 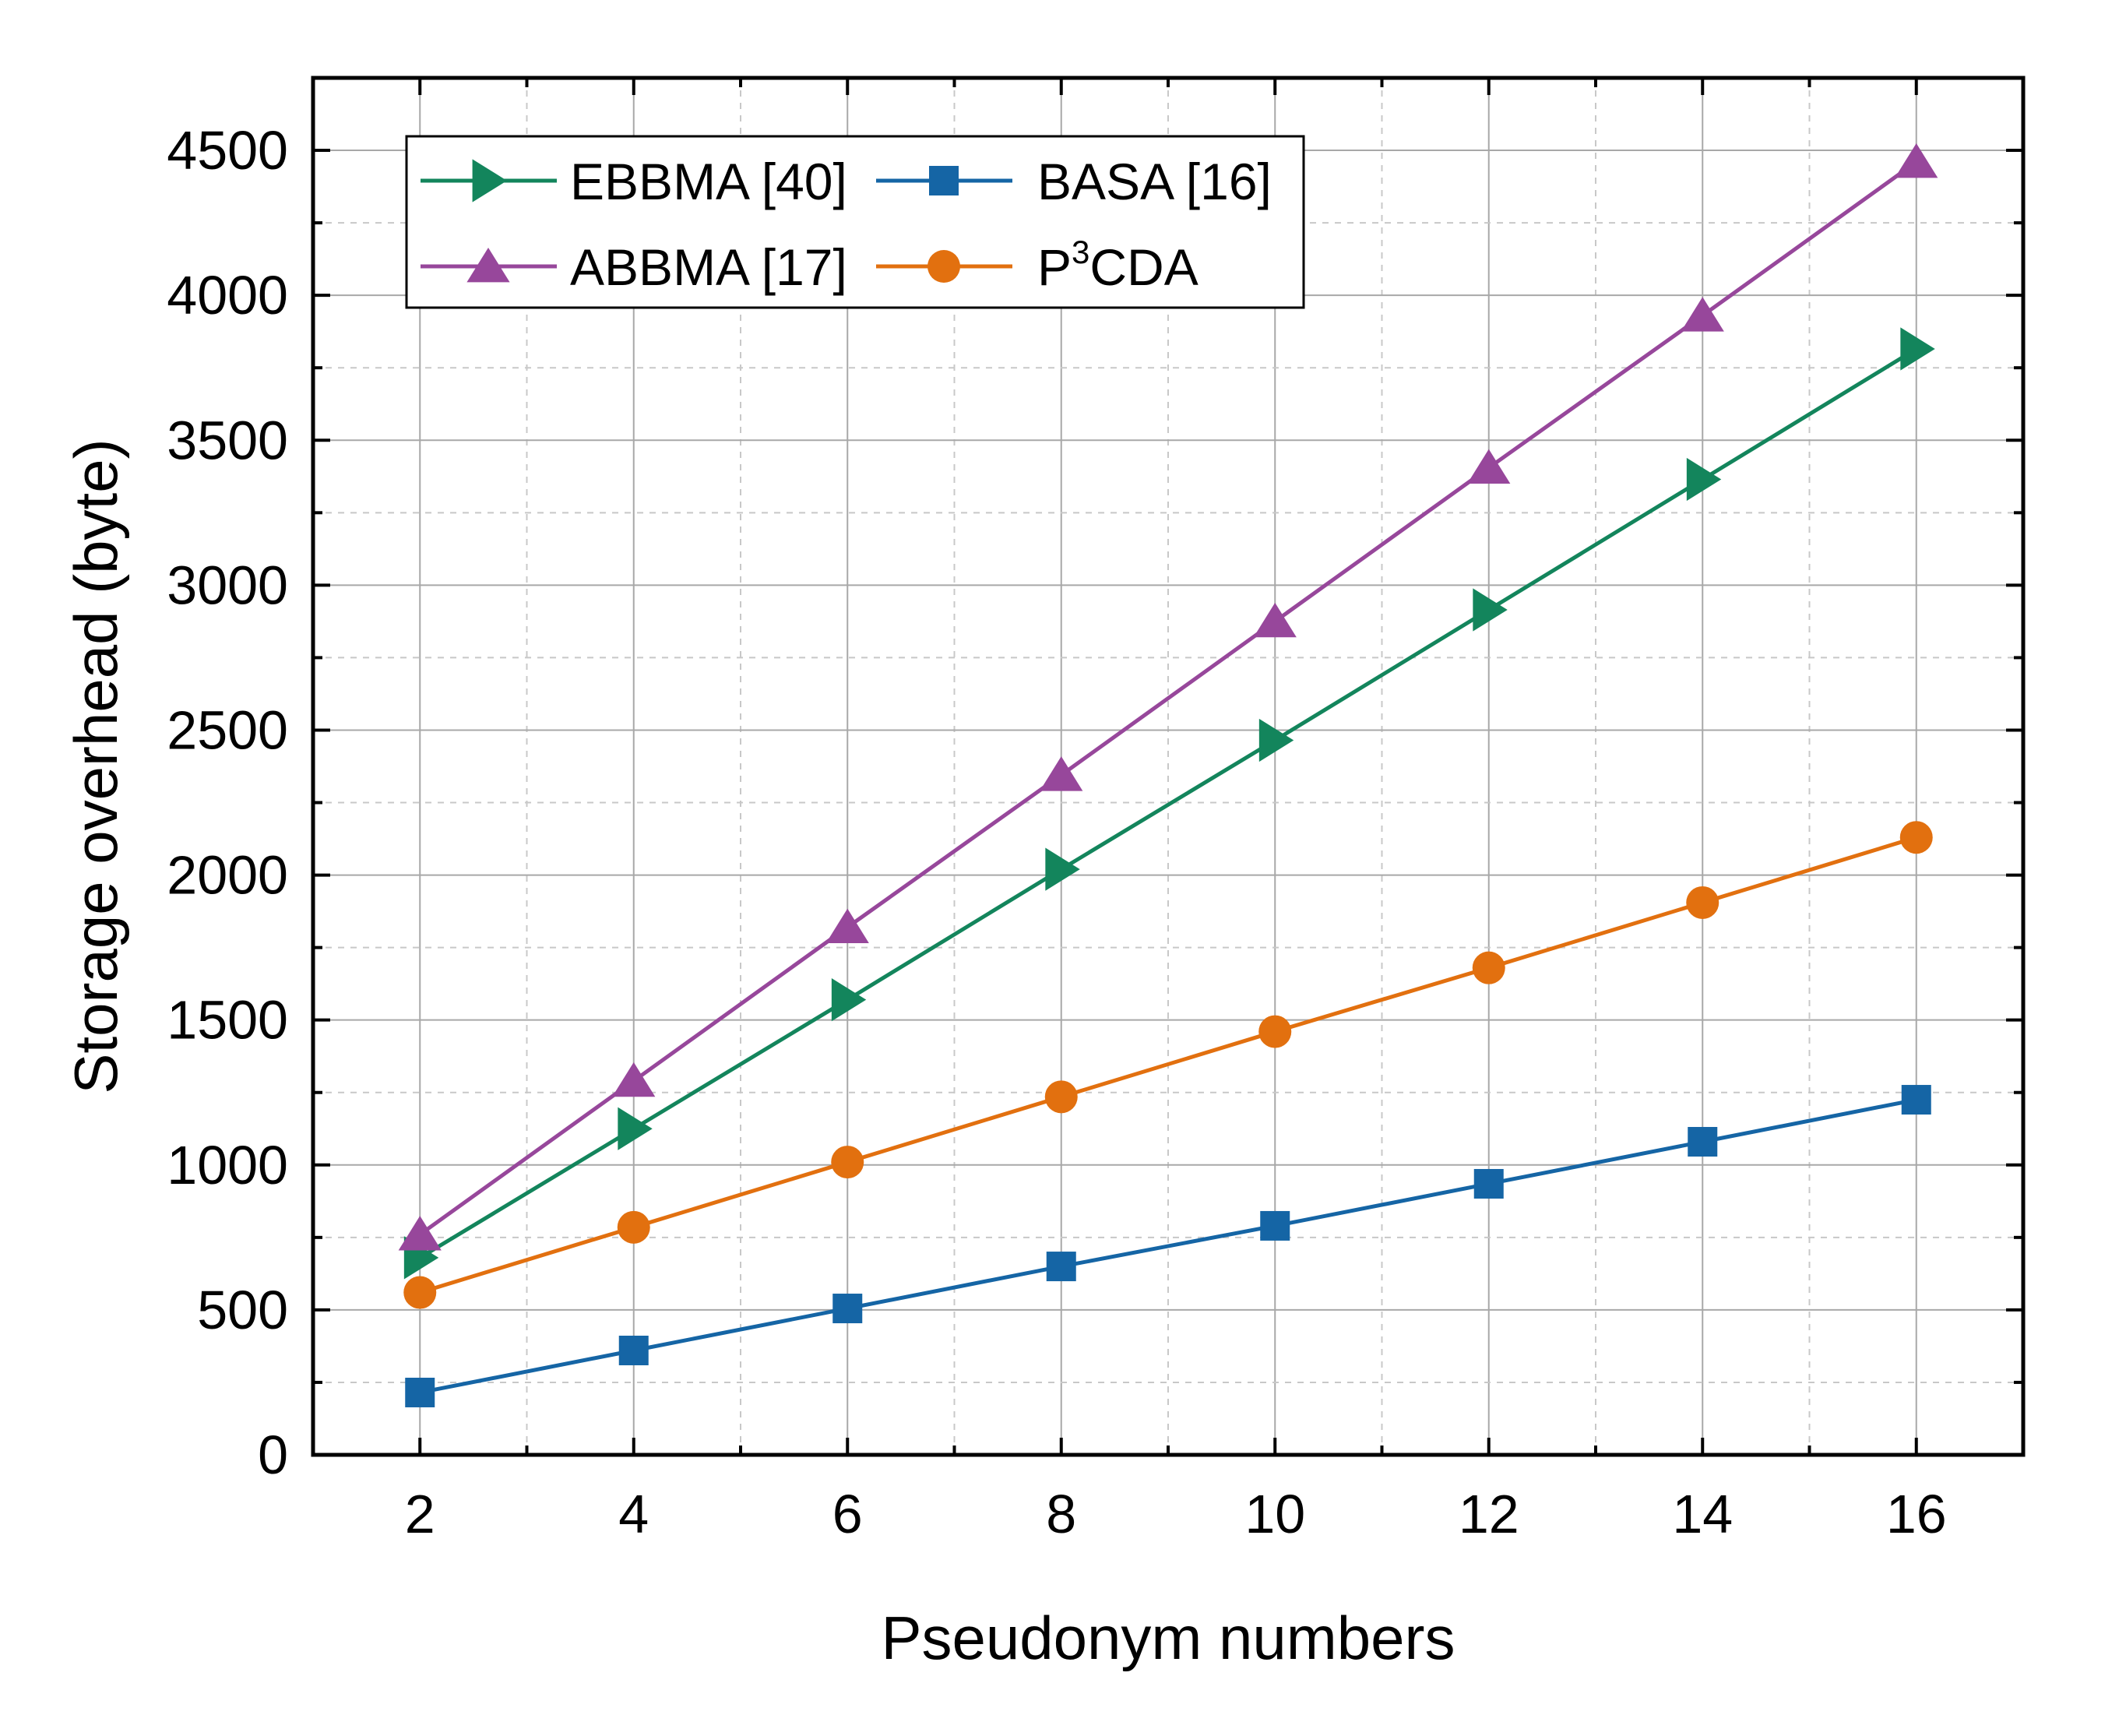 I want to click on y-tick-label: 1000, so click(x=227, y=1165).